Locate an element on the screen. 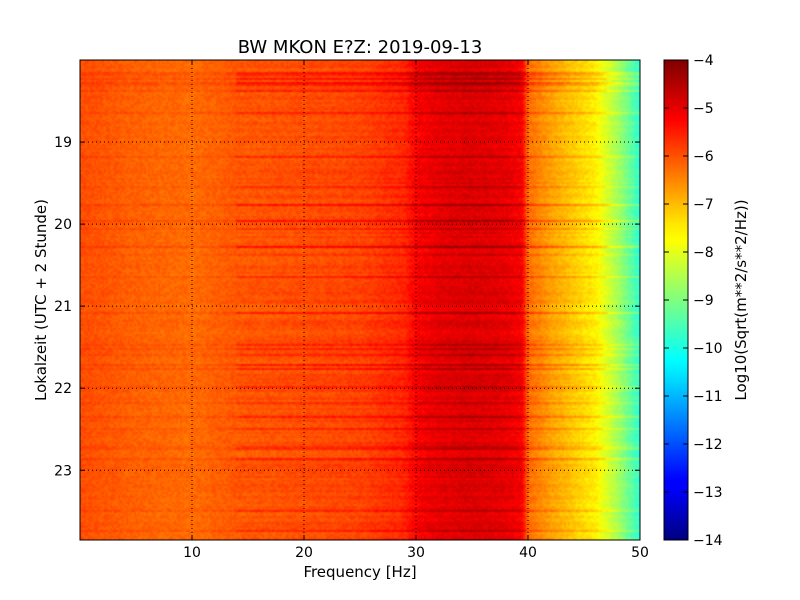 The width and height of the screenshot is (800, 600). colorbar-tick-label: −13 is located at coordinates (708, 493).